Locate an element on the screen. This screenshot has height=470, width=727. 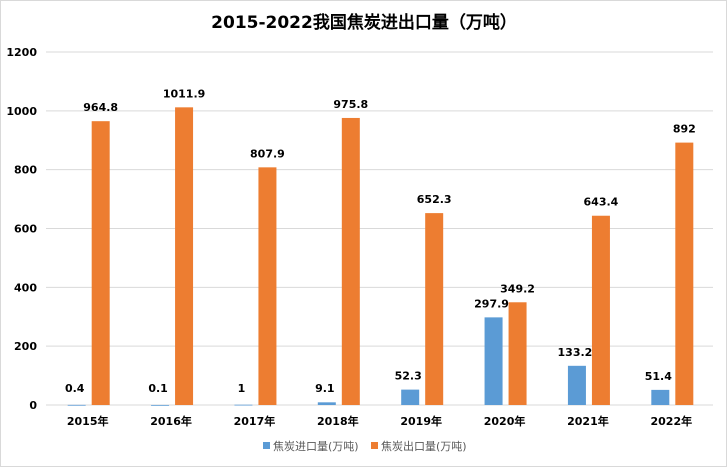
data-label: 51.4 is located at coordinates (658, 376).